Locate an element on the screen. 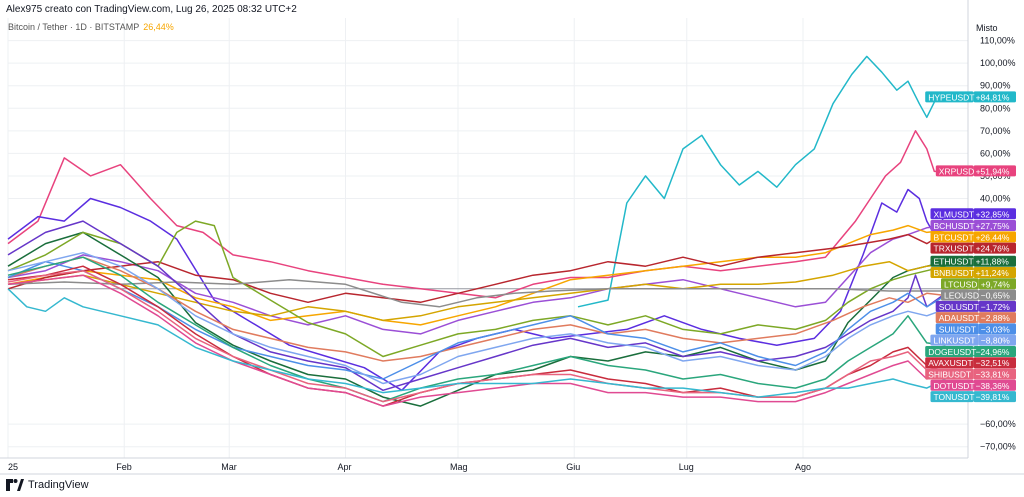 The image size is (1024, 497). y-tick-label-5: 60,00% is located at coordinates (995, 153).